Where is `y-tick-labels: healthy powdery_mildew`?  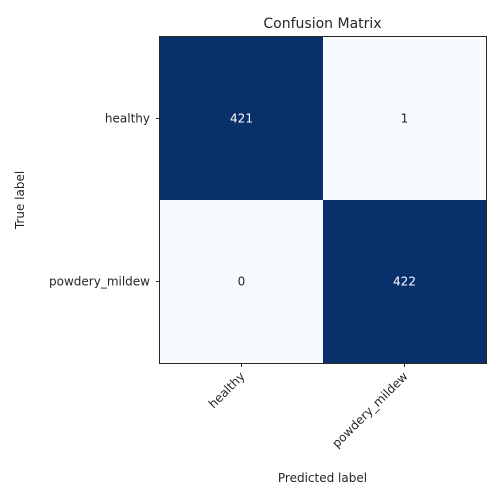
y-tick-labels: healthy powdery_mildew is located at coordinates (104, 200).